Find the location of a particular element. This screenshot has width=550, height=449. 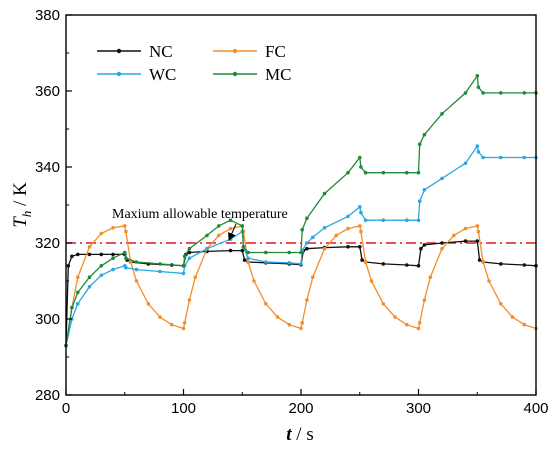

x-axis-label-main: t is located at coordinates (289, 434).